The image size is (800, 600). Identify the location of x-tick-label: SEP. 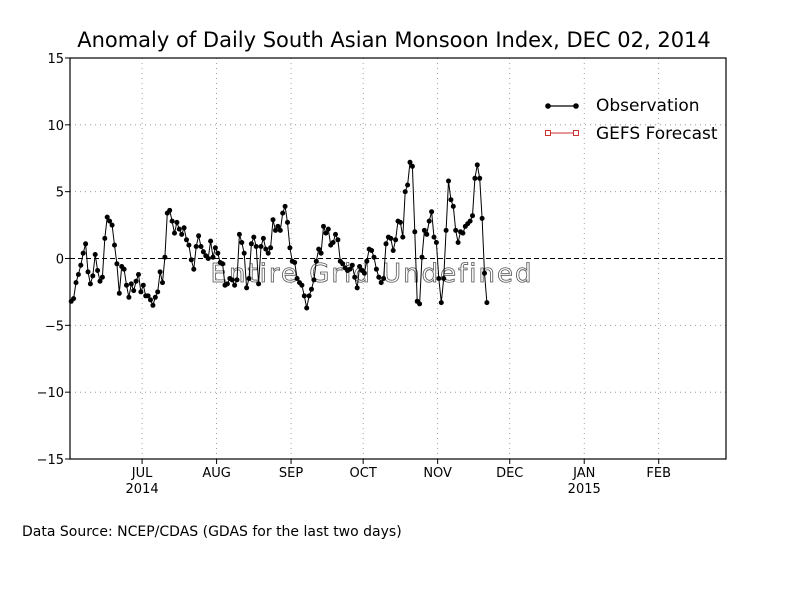
(291, 473).